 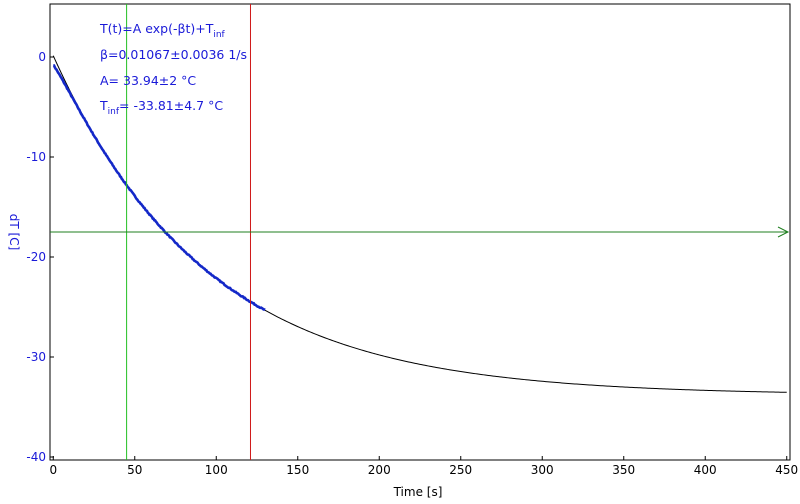 I want to click on x-tick-label: 150, so click(x=297, y=470).